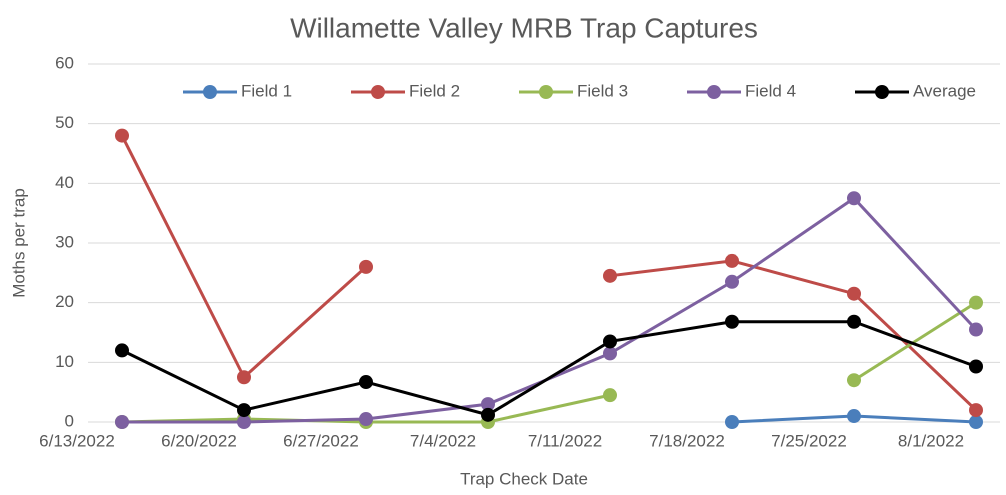  I want to click on y-axis-label: Moths per trap, so click(18, 243).